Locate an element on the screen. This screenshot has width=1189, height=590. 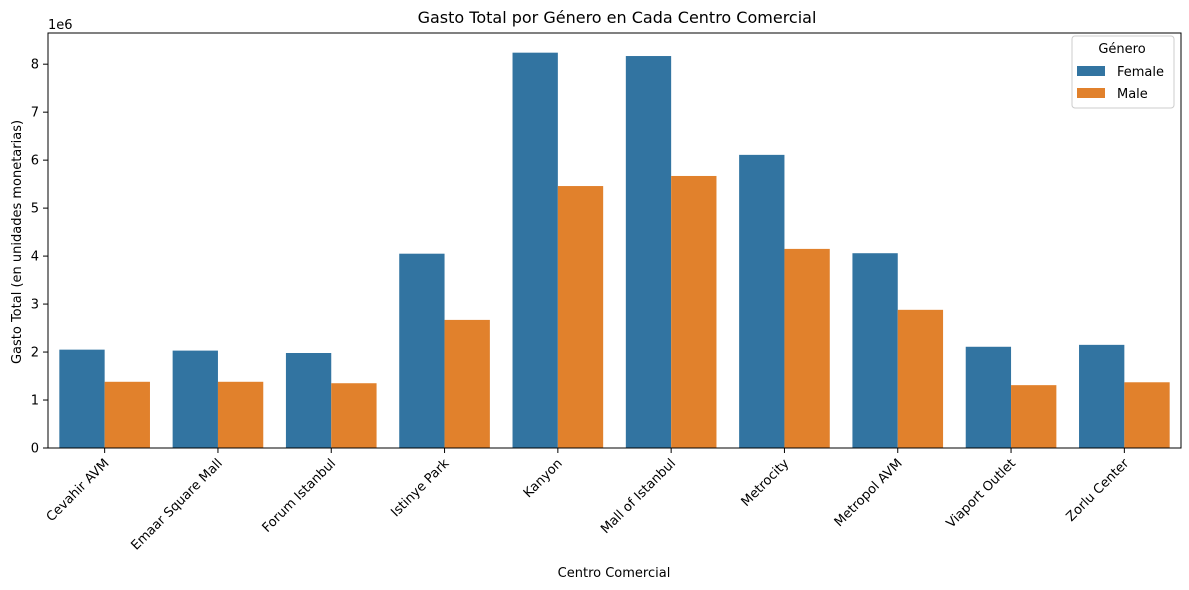
x-tick-label: Forum Istanbul is located at coordinates (299, 495).